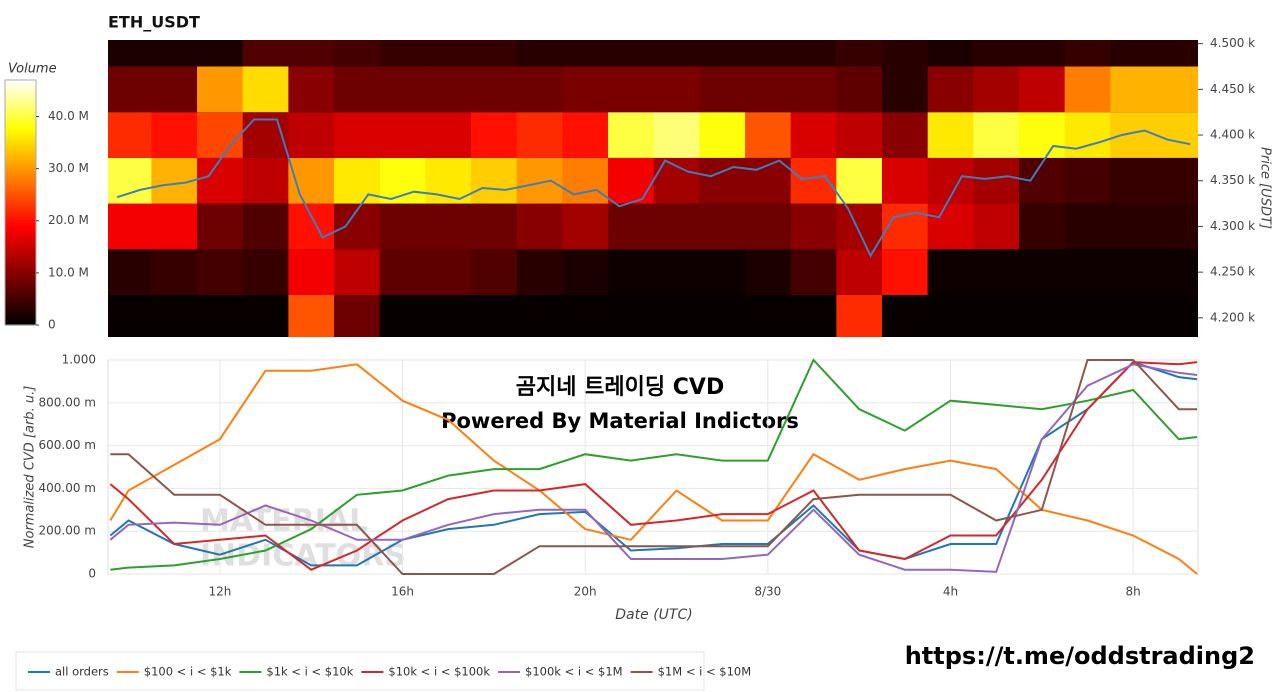 The height and width of the screenshot is (692, 1280). Describe the element at coordinates (767, 592) in the screenshot. I see `x-tick-label: 8/30` at that location.